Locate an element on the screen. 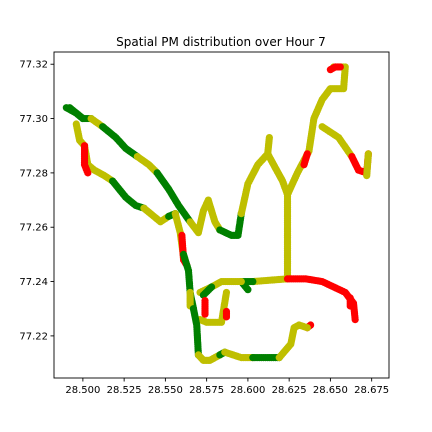 This screenshot has width=432, height=432. x-tick-label: 28.675 is located at coordinates (371, 390).